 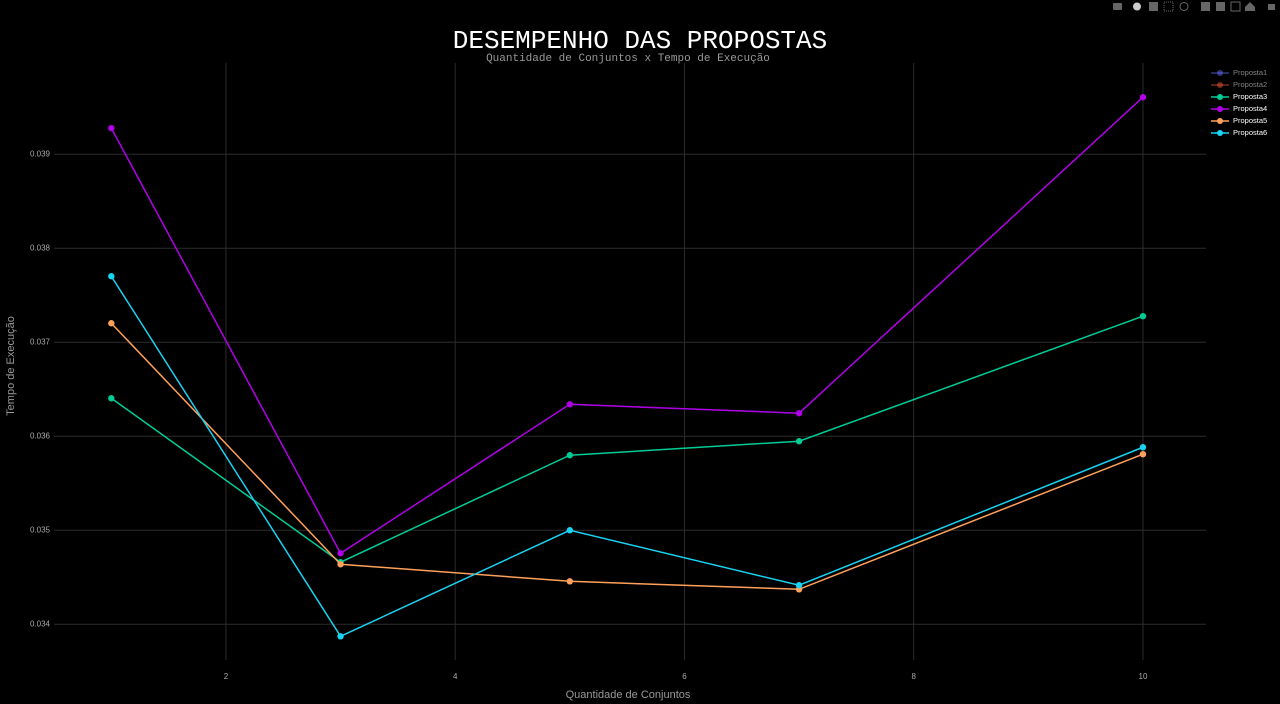 I want to click on legend-label: Proposta5, so click(x=1250, y=120).